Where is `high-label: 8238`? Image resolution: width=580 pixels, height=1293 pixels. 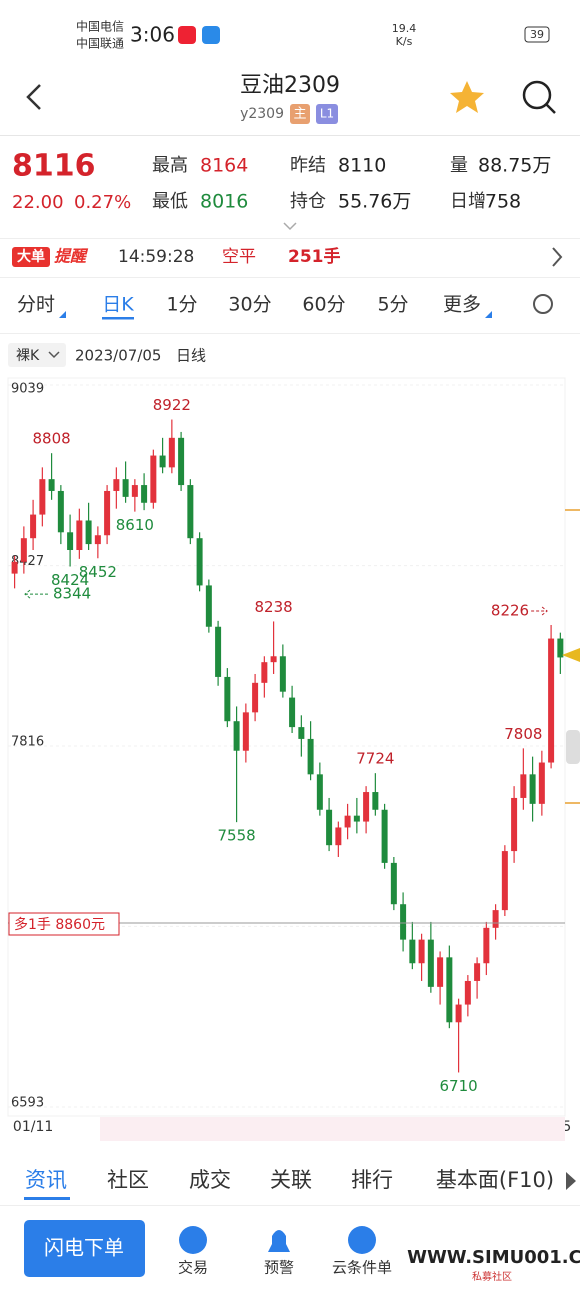 high-label: 8238 is located at coordinates (274, 607).